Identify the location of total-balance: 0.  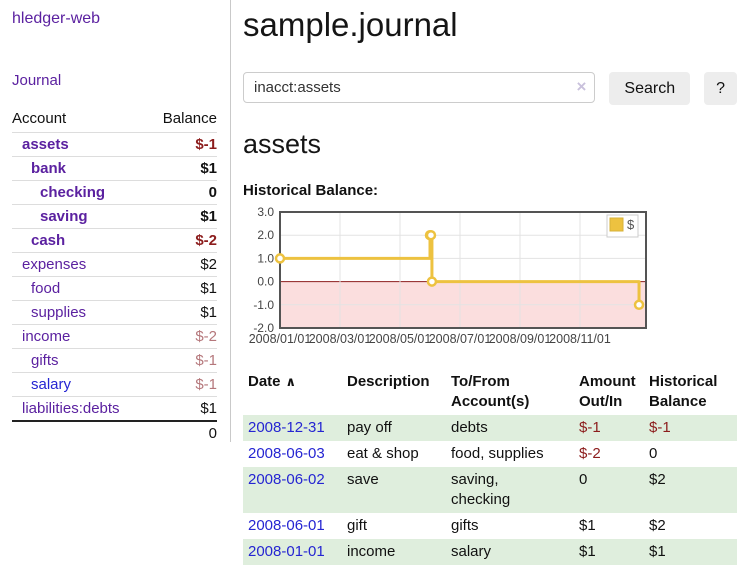
(212, 433).